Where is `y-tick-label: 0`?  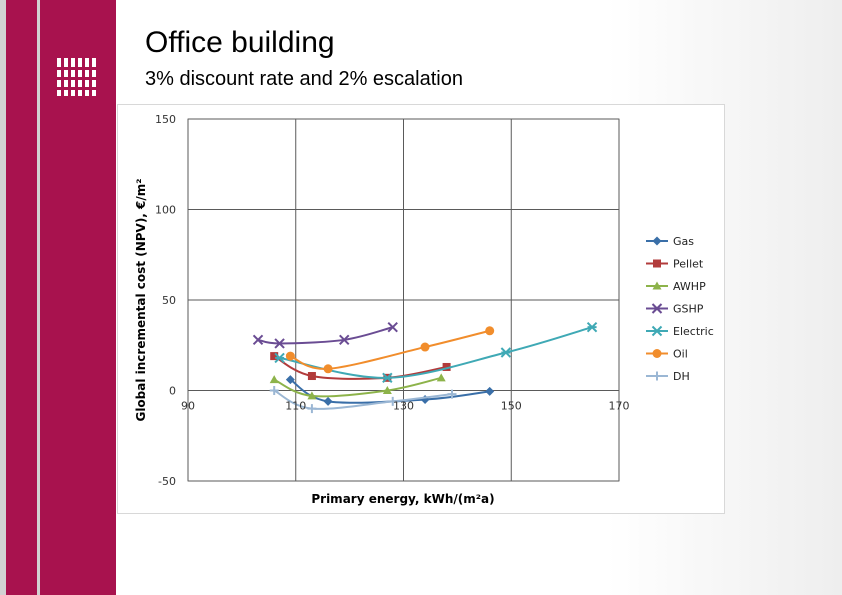
y-tick-label: 0 is located at coordinates (172, 391).